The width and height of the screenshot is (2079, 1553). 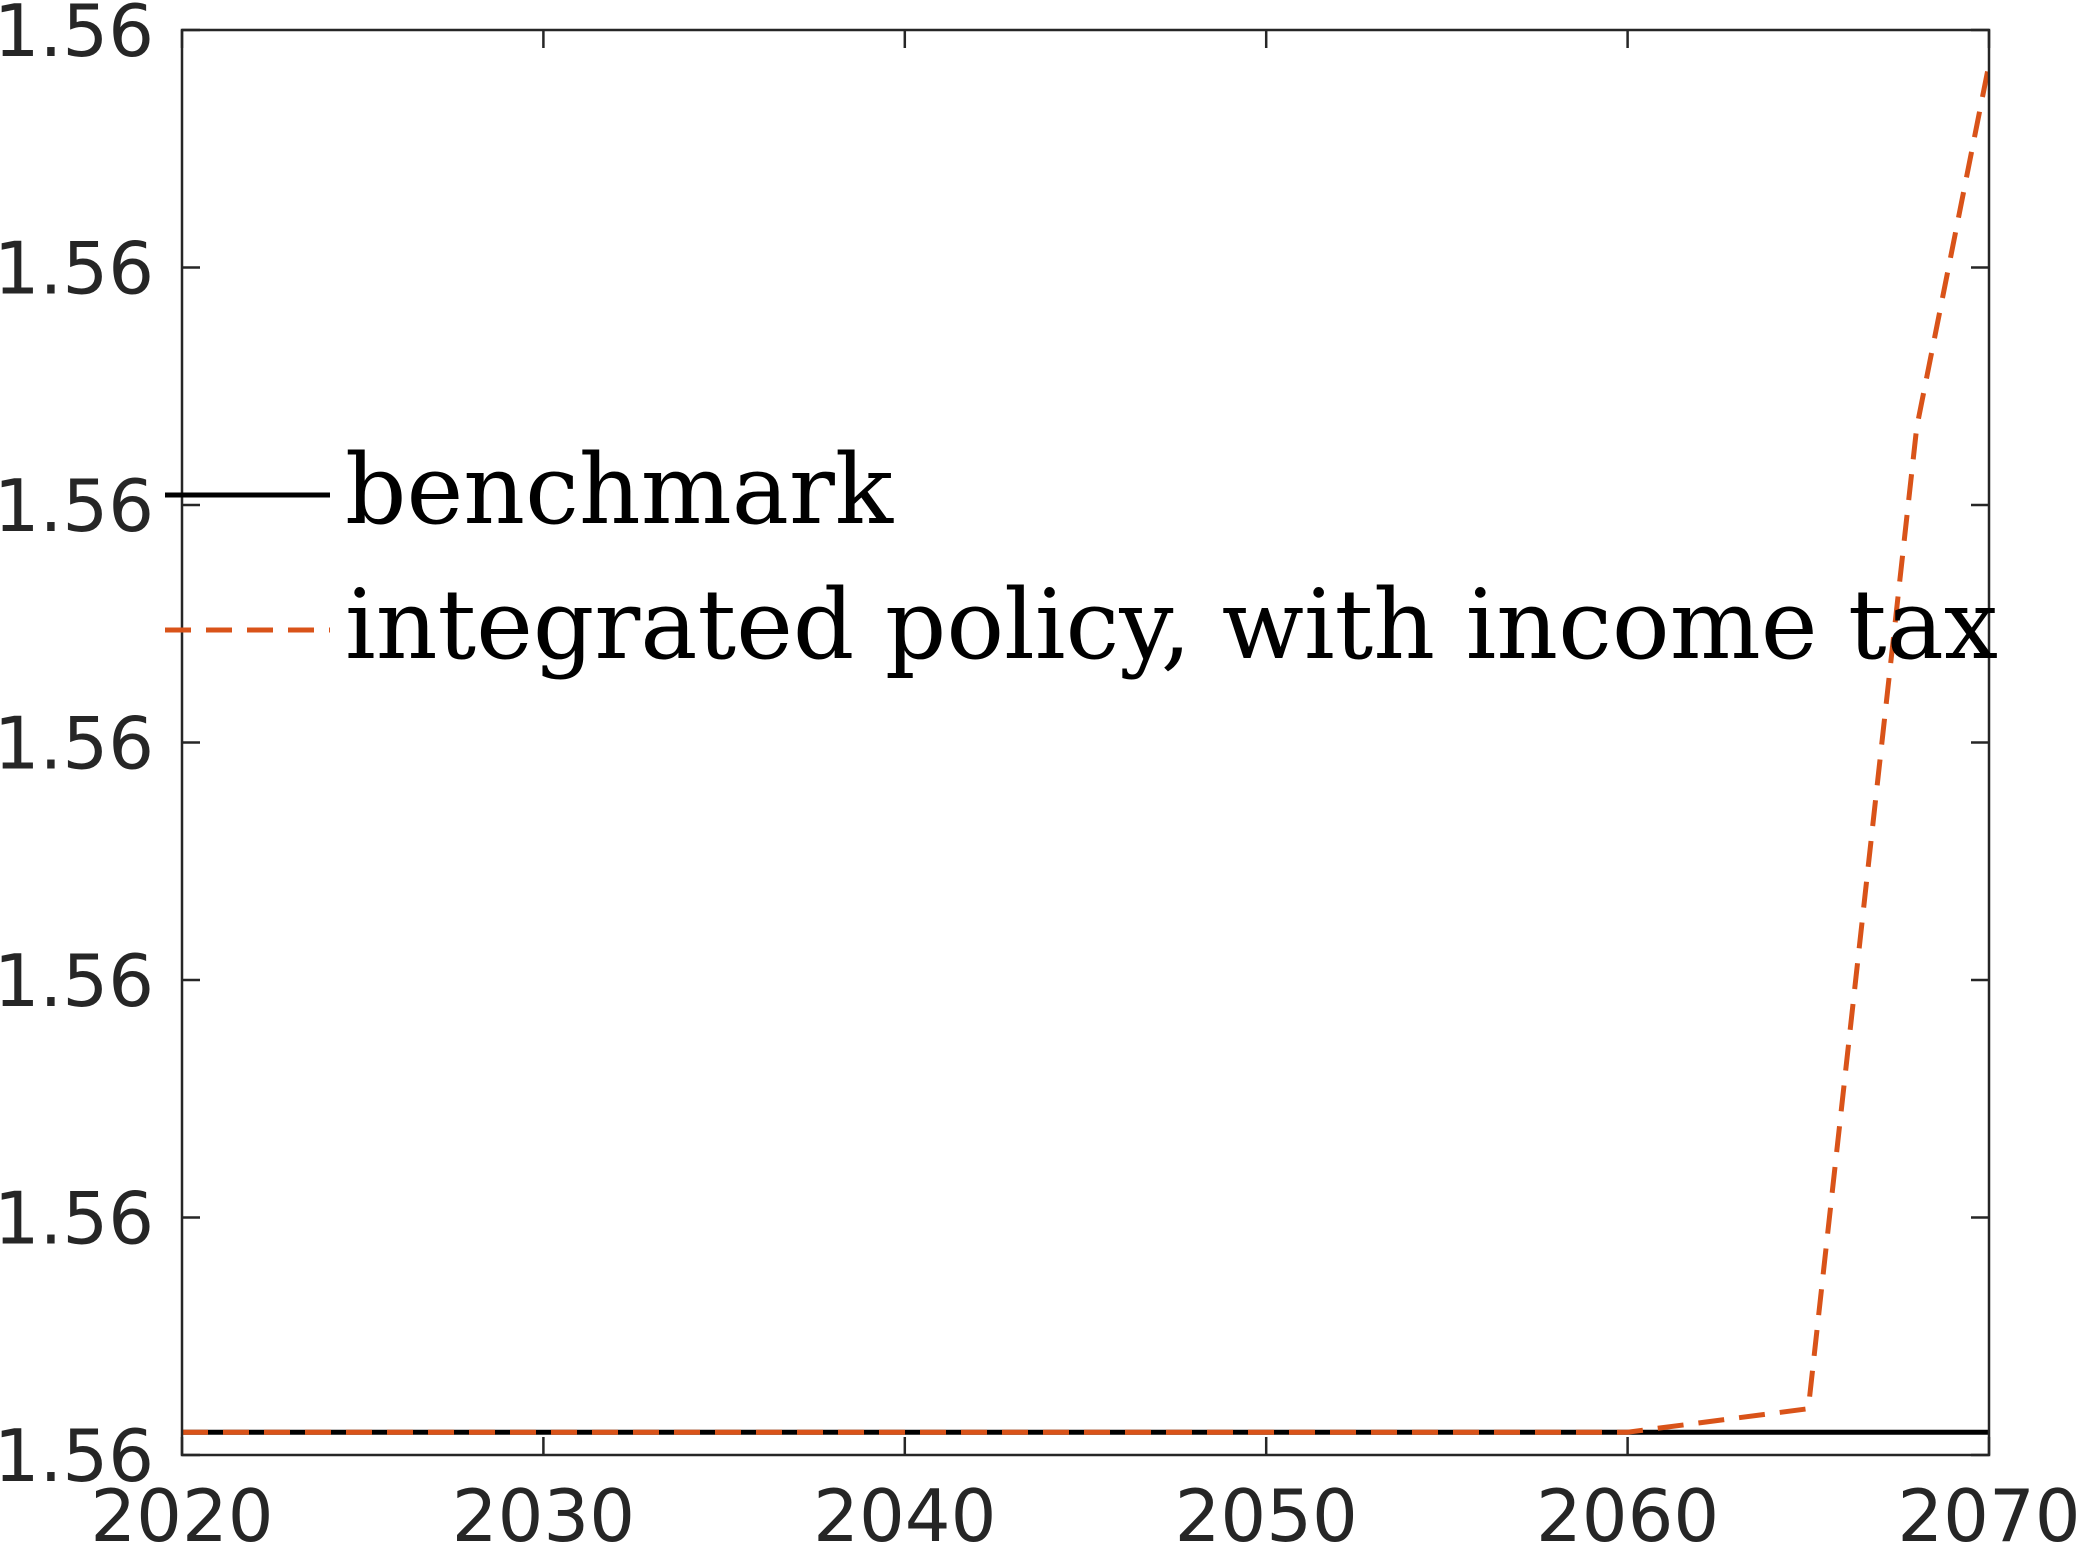 What do you see at coordinates (1266, 1513) in the screenshot?
I see `x-tick-label: 2050` at bounding box center [1266, 1513].